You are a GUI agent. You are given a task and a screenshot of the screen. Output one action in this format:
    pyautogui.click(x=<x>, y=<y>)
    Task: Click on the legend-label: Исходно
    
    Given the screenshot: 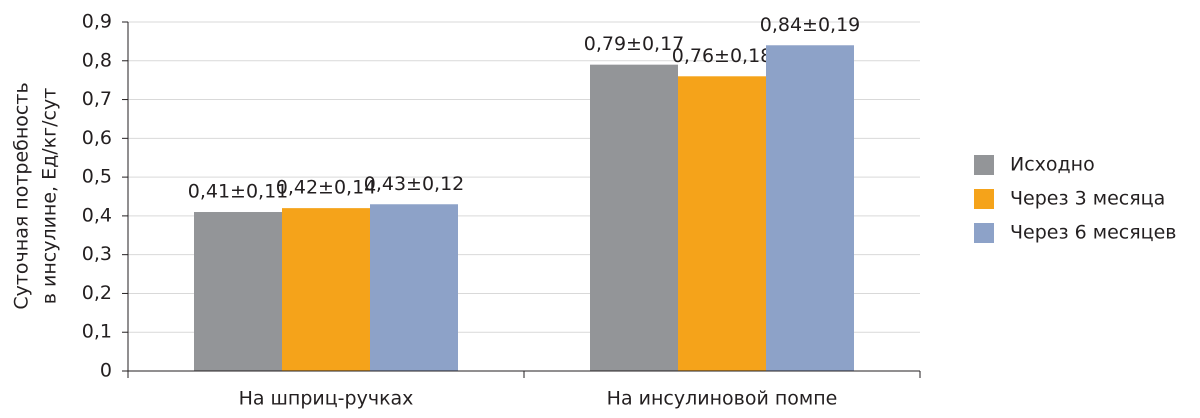 What is the action you would take?
    pyautogui.click(x=1052, y=165)
    